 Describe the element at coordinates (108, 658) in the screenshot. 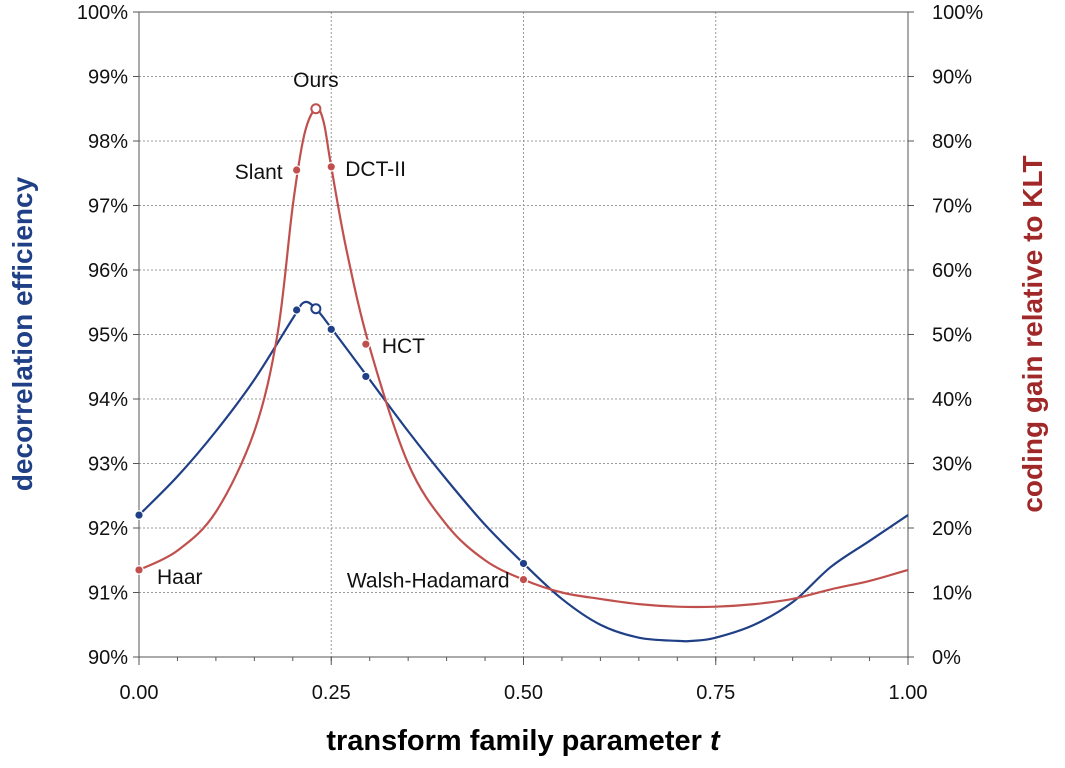

I see `y-left-tick-label: 90%` at that location.